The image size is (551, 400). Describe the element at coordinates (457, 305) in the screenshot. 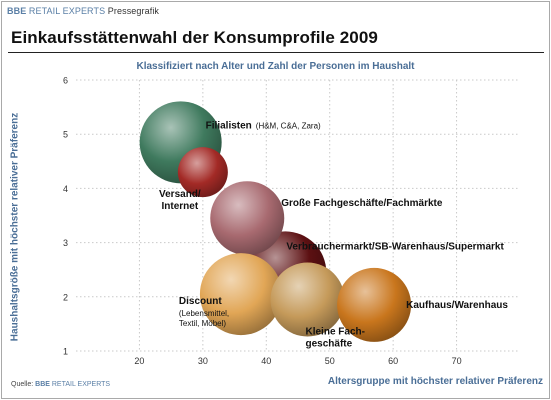

I see `bubble-label: Kaufhaus/Warenhaus` at that location.